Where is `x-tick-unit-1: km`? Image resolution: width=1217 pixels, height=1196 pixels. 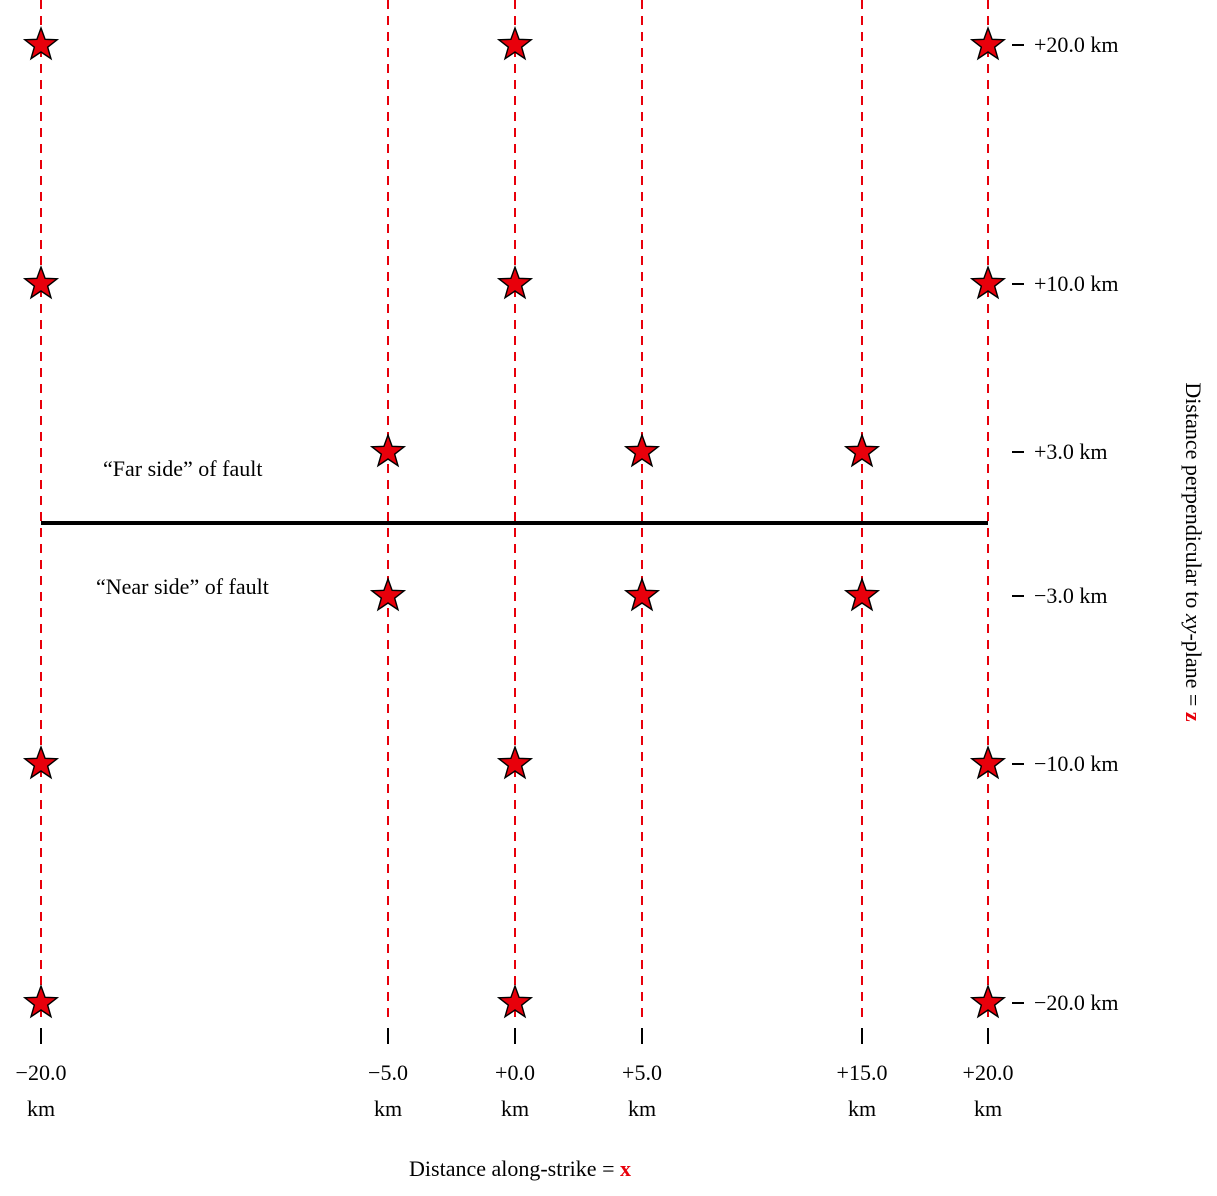
x-tick-unit-1: km is located at coordinates (388, 1108).